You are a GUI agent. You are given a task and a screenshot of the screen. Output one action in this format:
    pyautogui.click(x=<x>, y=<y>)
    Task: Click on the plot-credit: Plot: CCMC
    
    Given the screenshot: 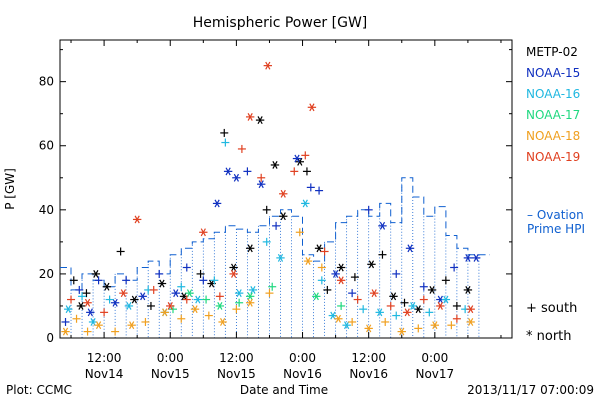 What is the action you would take?
    pyautogui.click(x=39, y=390)
    